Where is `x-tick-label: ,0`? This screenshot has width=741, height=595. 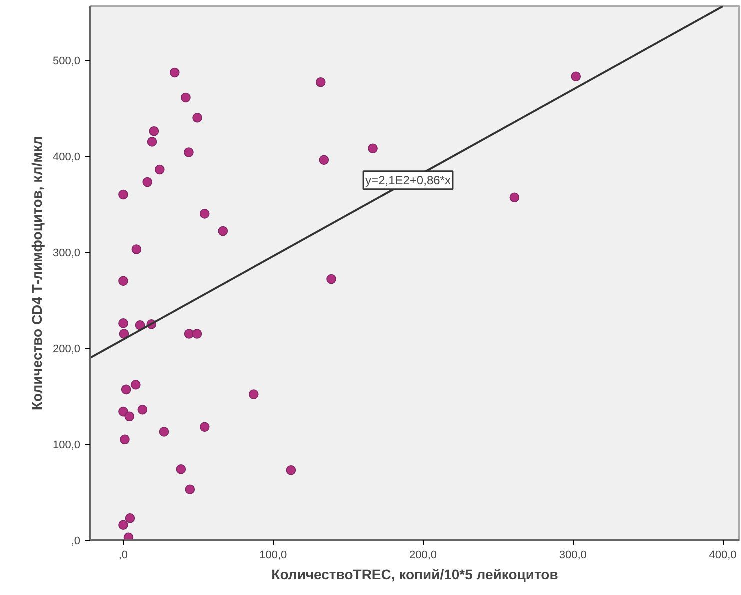
x-tick-label: ,0 is located at coordinates (123, 556).